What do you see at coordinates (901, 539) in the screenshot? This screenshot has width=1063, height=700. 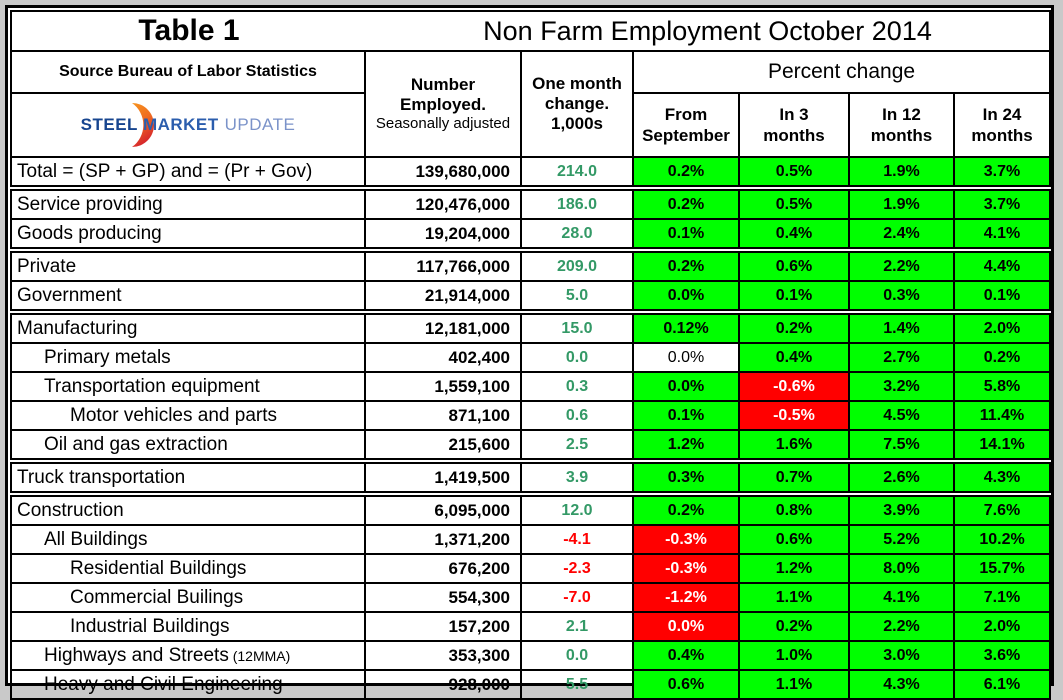 I see `pct-in-12-months: 5.2%` at bounding box center [901, 539].